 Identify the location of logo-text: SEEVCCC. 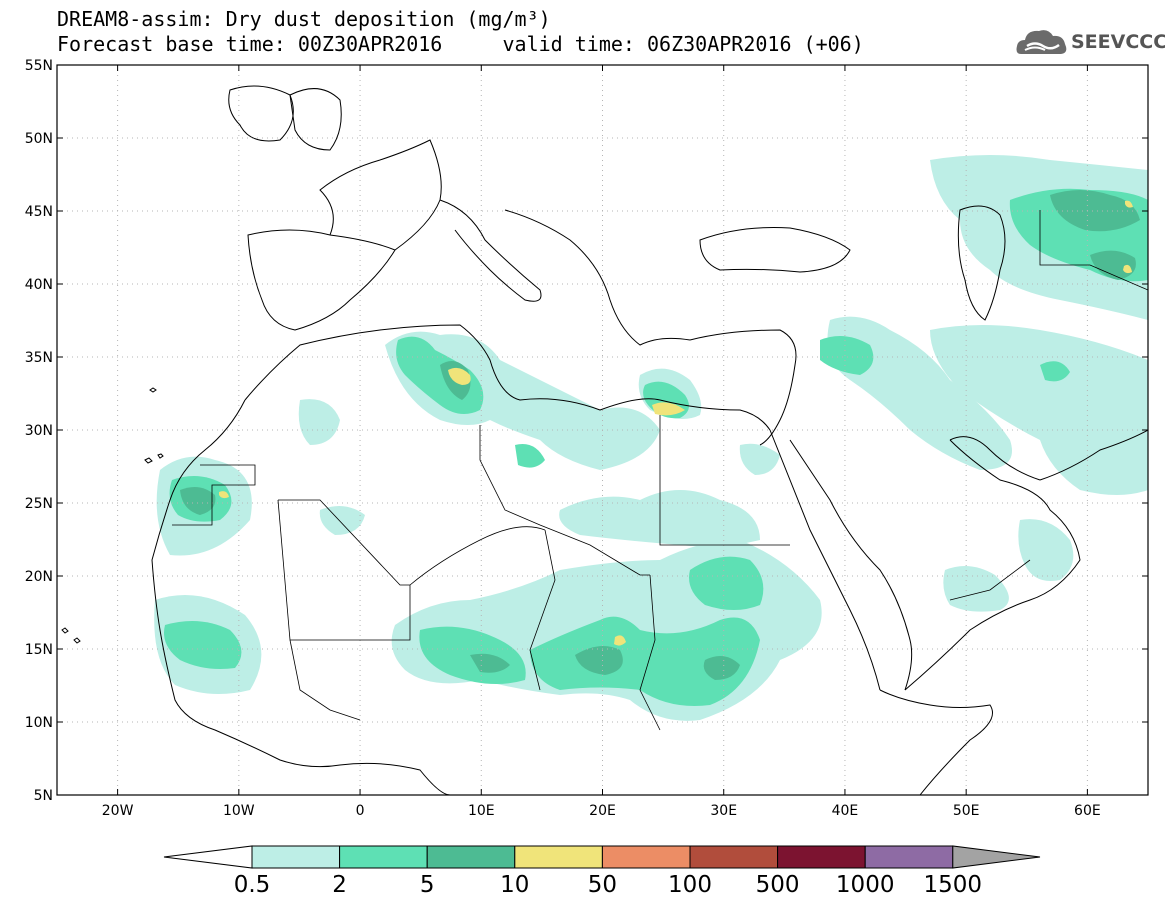
(1118, 42).